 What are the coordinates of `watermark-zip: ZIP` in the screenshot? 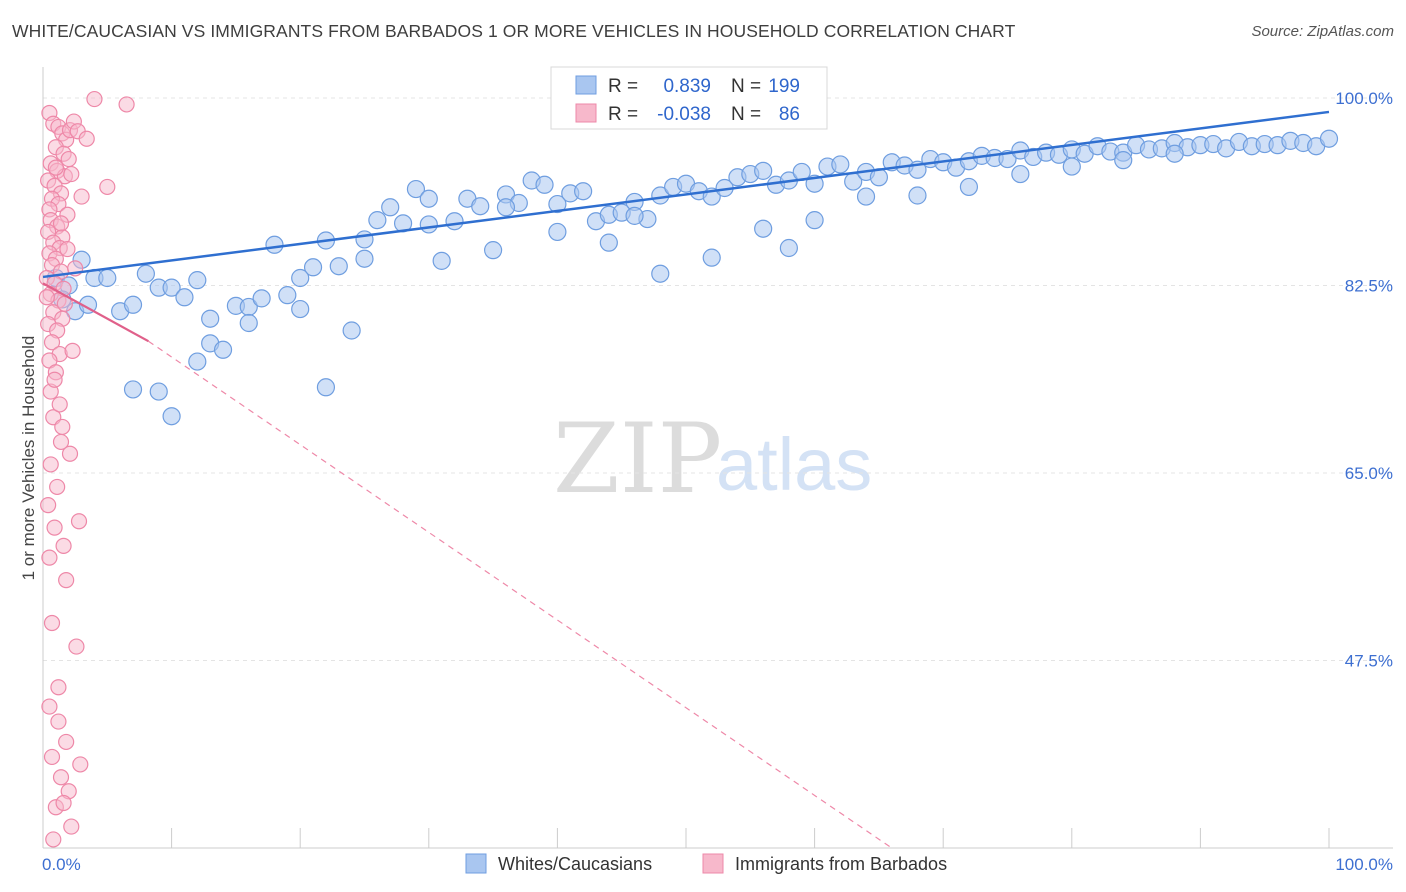 It's located at (637, 459).